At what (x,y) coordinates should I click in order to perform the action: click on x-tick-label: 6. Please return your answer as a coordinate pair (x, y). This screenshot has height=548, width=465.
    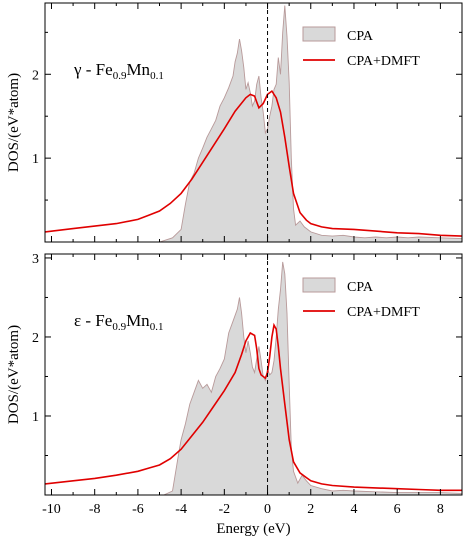
    Looking at the image, I should click on (397, 509).